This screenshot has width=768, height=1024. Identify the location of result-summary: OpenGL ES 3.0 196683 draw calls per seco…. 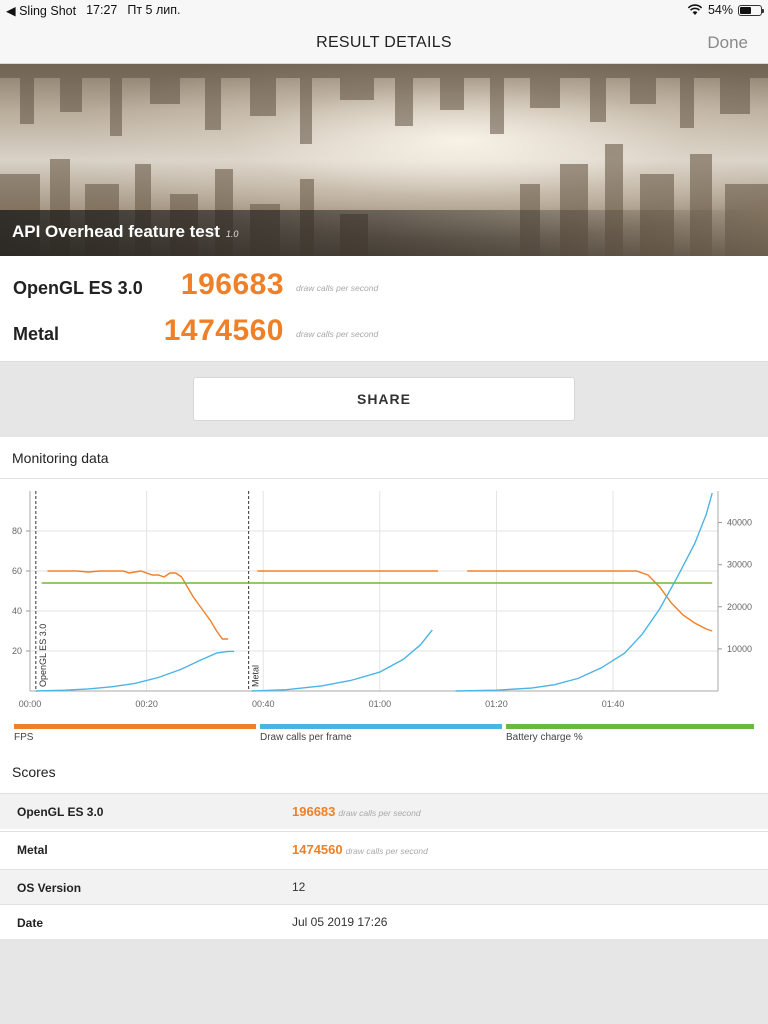
(384, 309).